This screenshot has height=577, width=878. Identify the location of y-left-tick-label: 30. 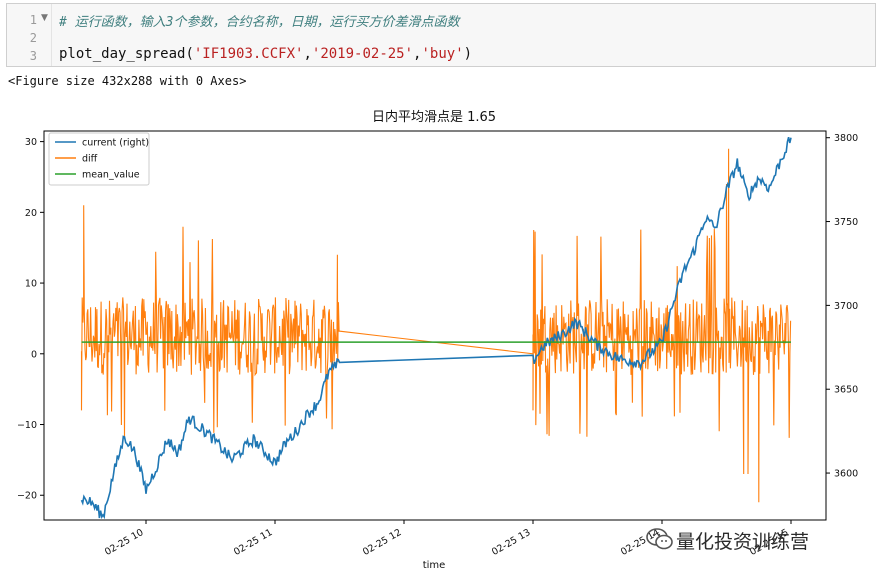
(31, 142).